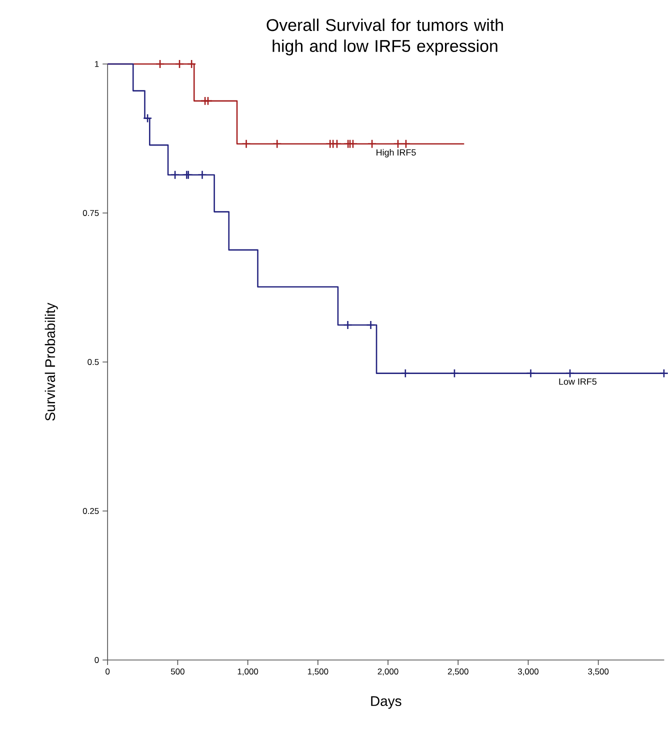  Describe the element at coordinates (90, 511) in the screenshot. I see `y-tick-label: 0.25` at that location.